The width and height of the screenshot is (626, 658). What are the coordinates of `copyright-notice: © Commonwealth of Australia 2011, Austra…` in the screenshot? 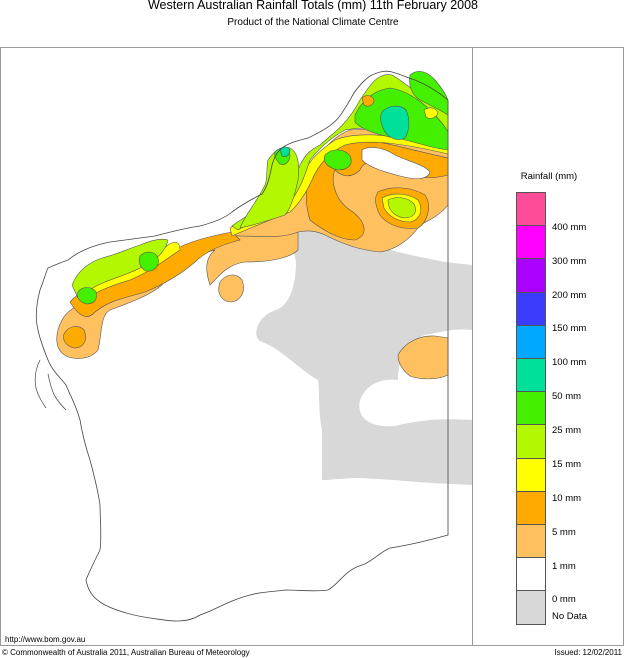 It's located at (126, 652).